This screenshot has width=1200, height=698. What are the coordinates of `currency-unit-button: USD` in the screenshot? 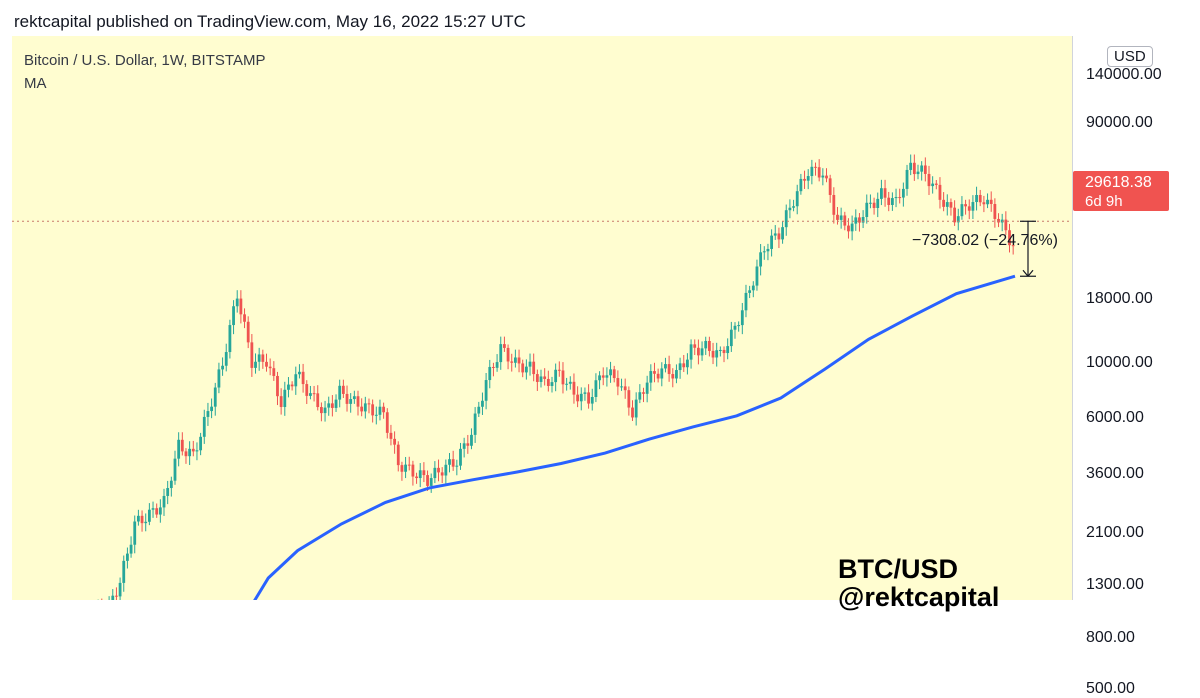 It's located at (1130, 56).